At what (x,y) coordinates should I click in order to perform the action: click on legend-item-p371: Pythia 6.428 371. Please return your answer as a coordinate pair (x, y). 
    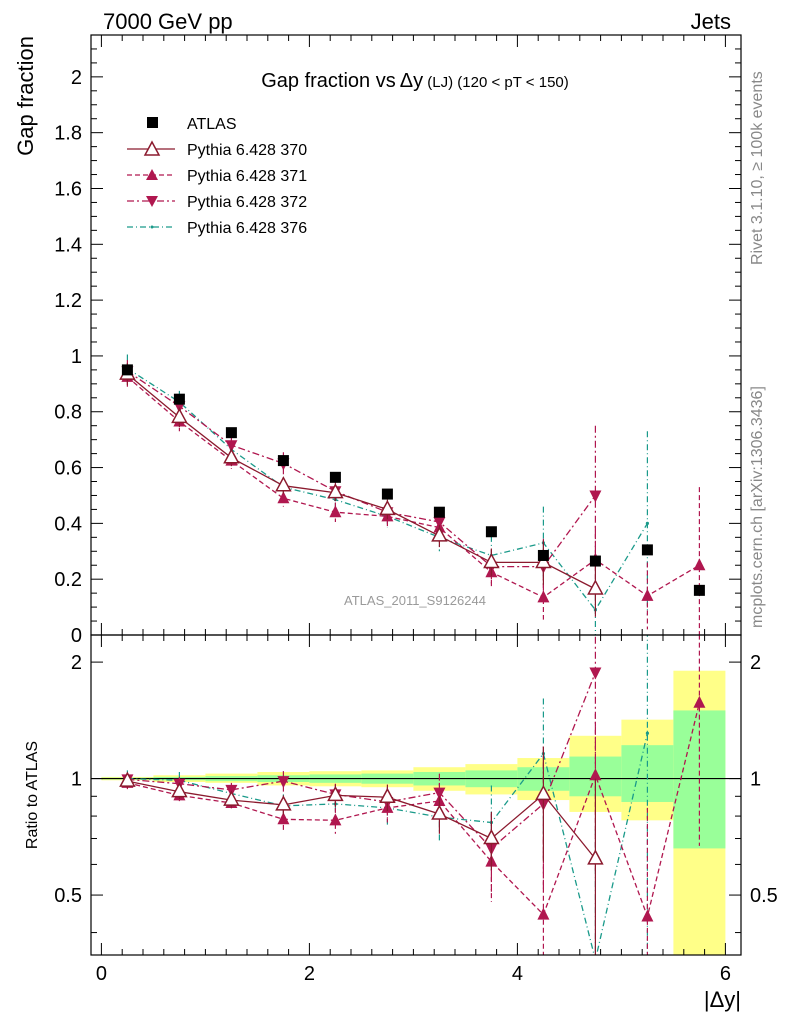
    Looking at the image, I should click on (217, 176).